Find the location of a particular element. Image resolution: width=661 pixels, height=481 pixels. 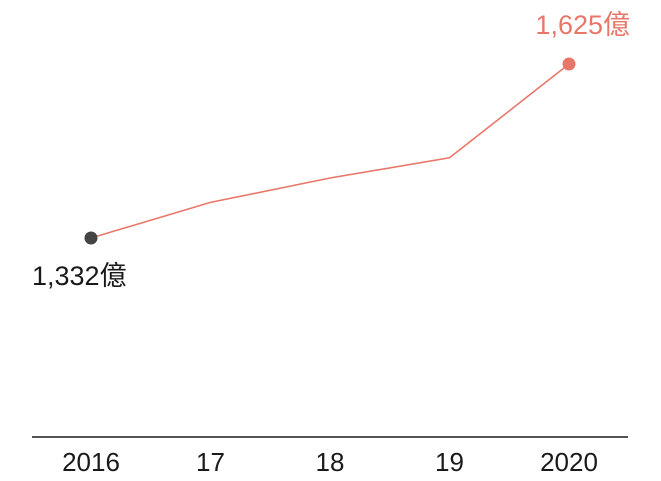

x-tick-label: 2020 is located at coordinates (569, 462).